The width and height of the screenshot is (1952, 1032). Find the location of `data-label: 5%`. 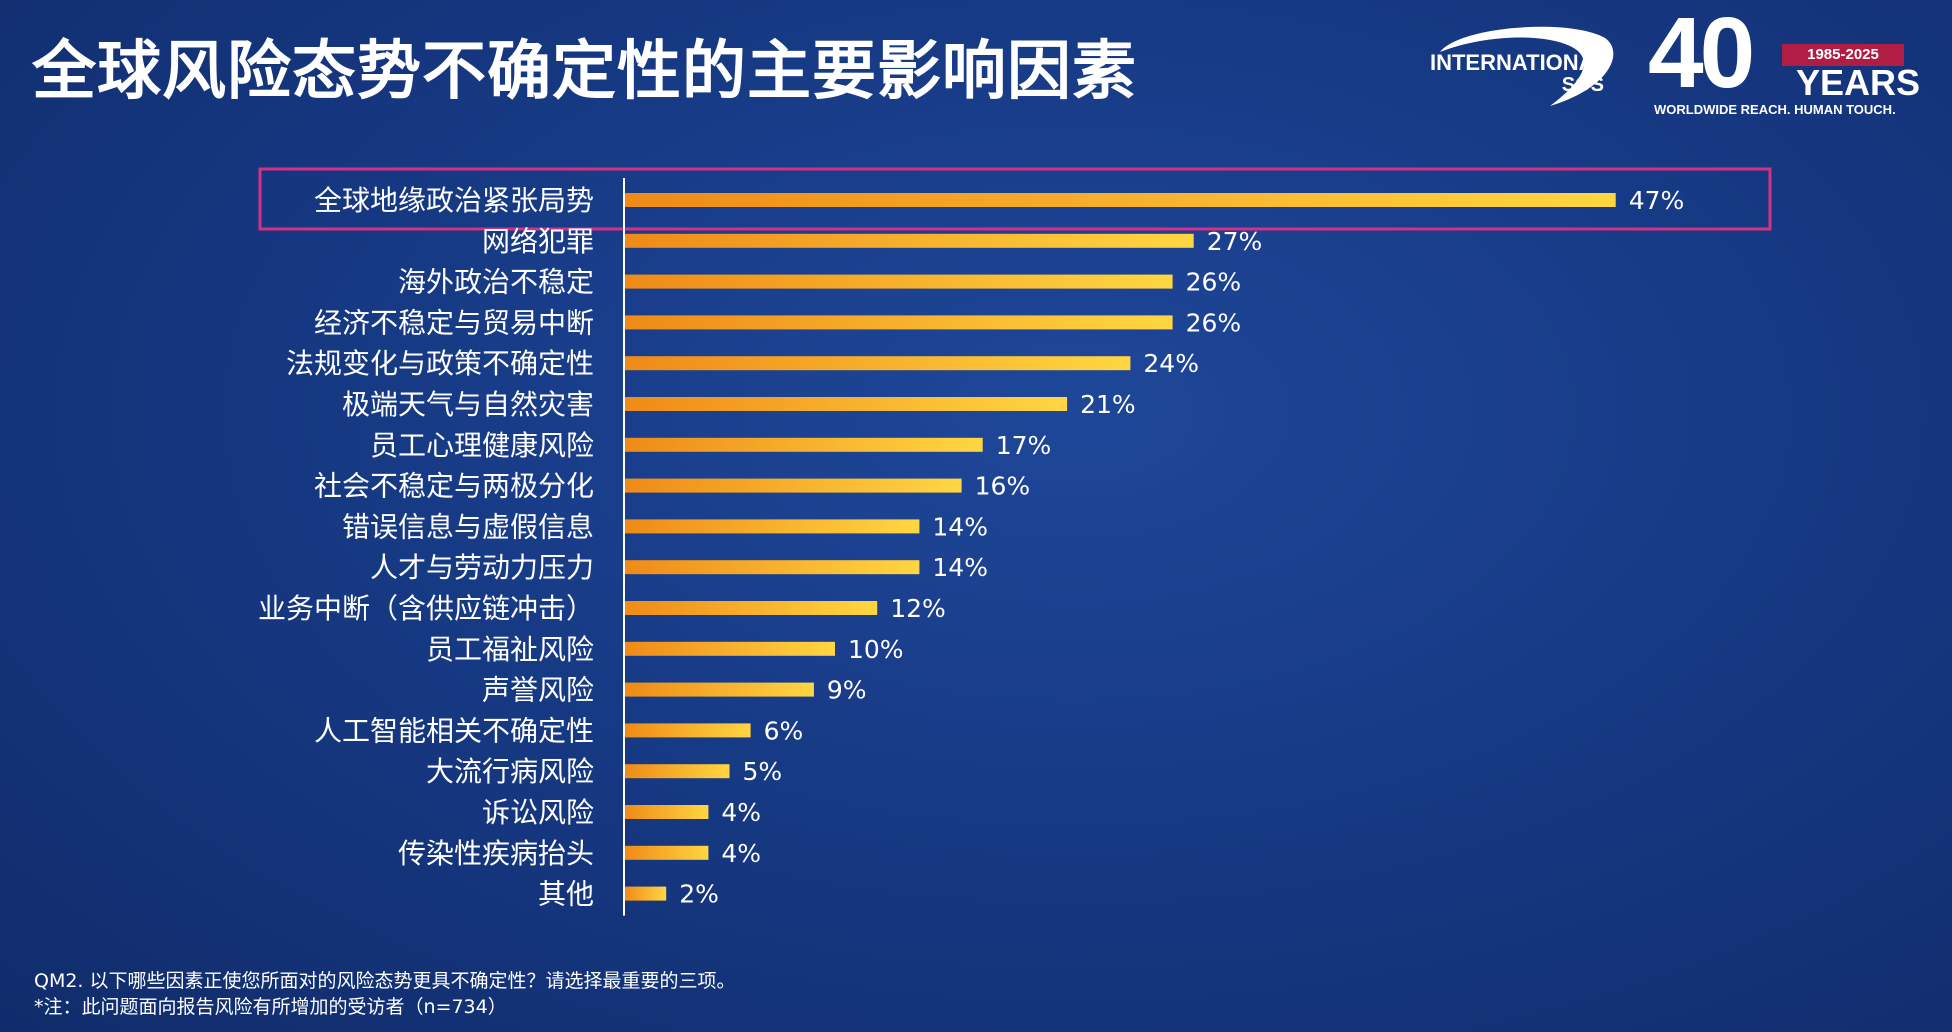

data-label: 5% is located at coordinates (763, 771).